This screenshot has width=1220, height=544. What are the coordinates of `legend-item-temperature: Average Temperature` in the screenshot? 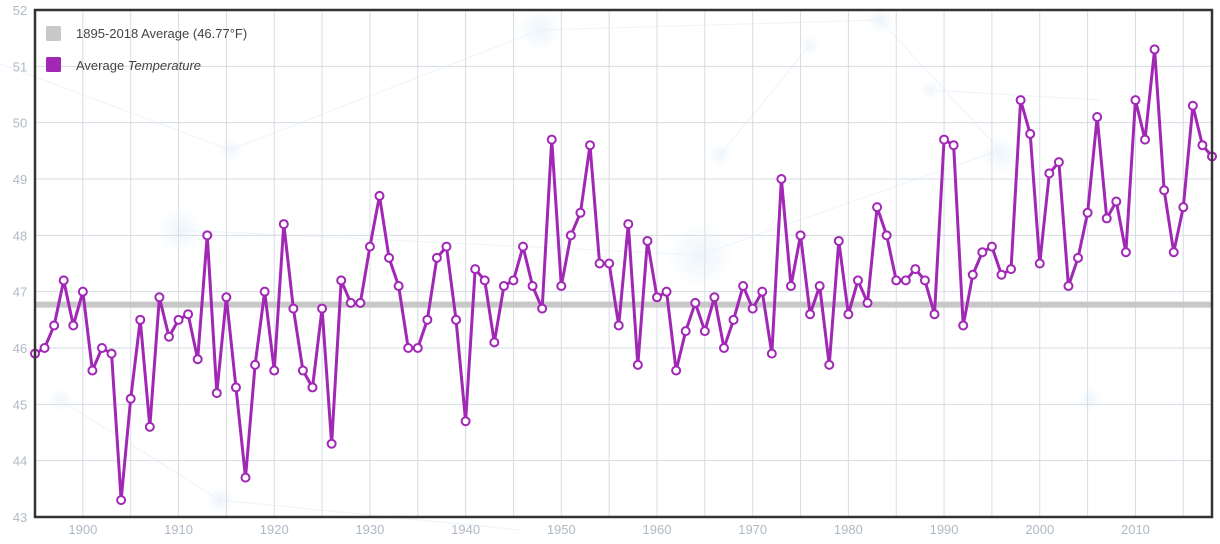 It's located at (123, 65).